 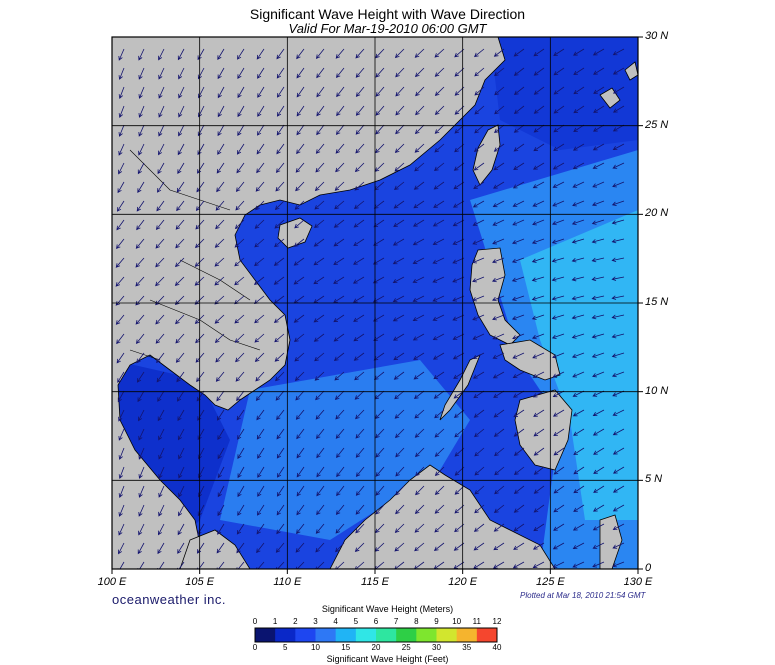 I want to click on land-taiwan, so click(x=486, y=155).